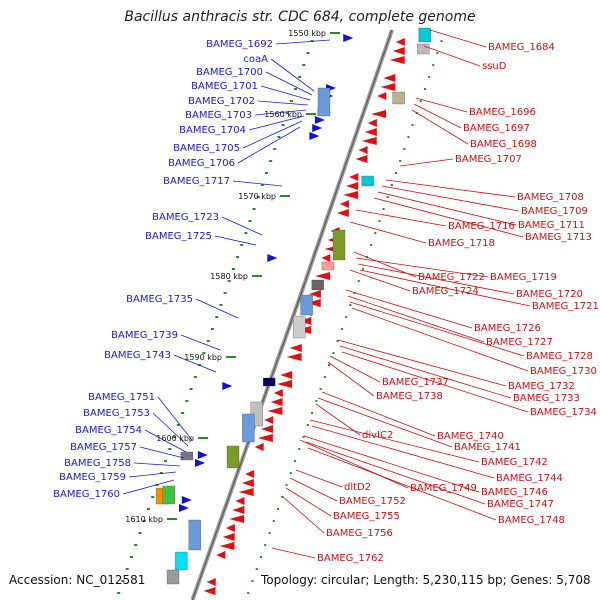  Describe the element at coordinates (507, 328) in the screenshot. I see `gene-label-reverse: BAMEG_1726` at that location.